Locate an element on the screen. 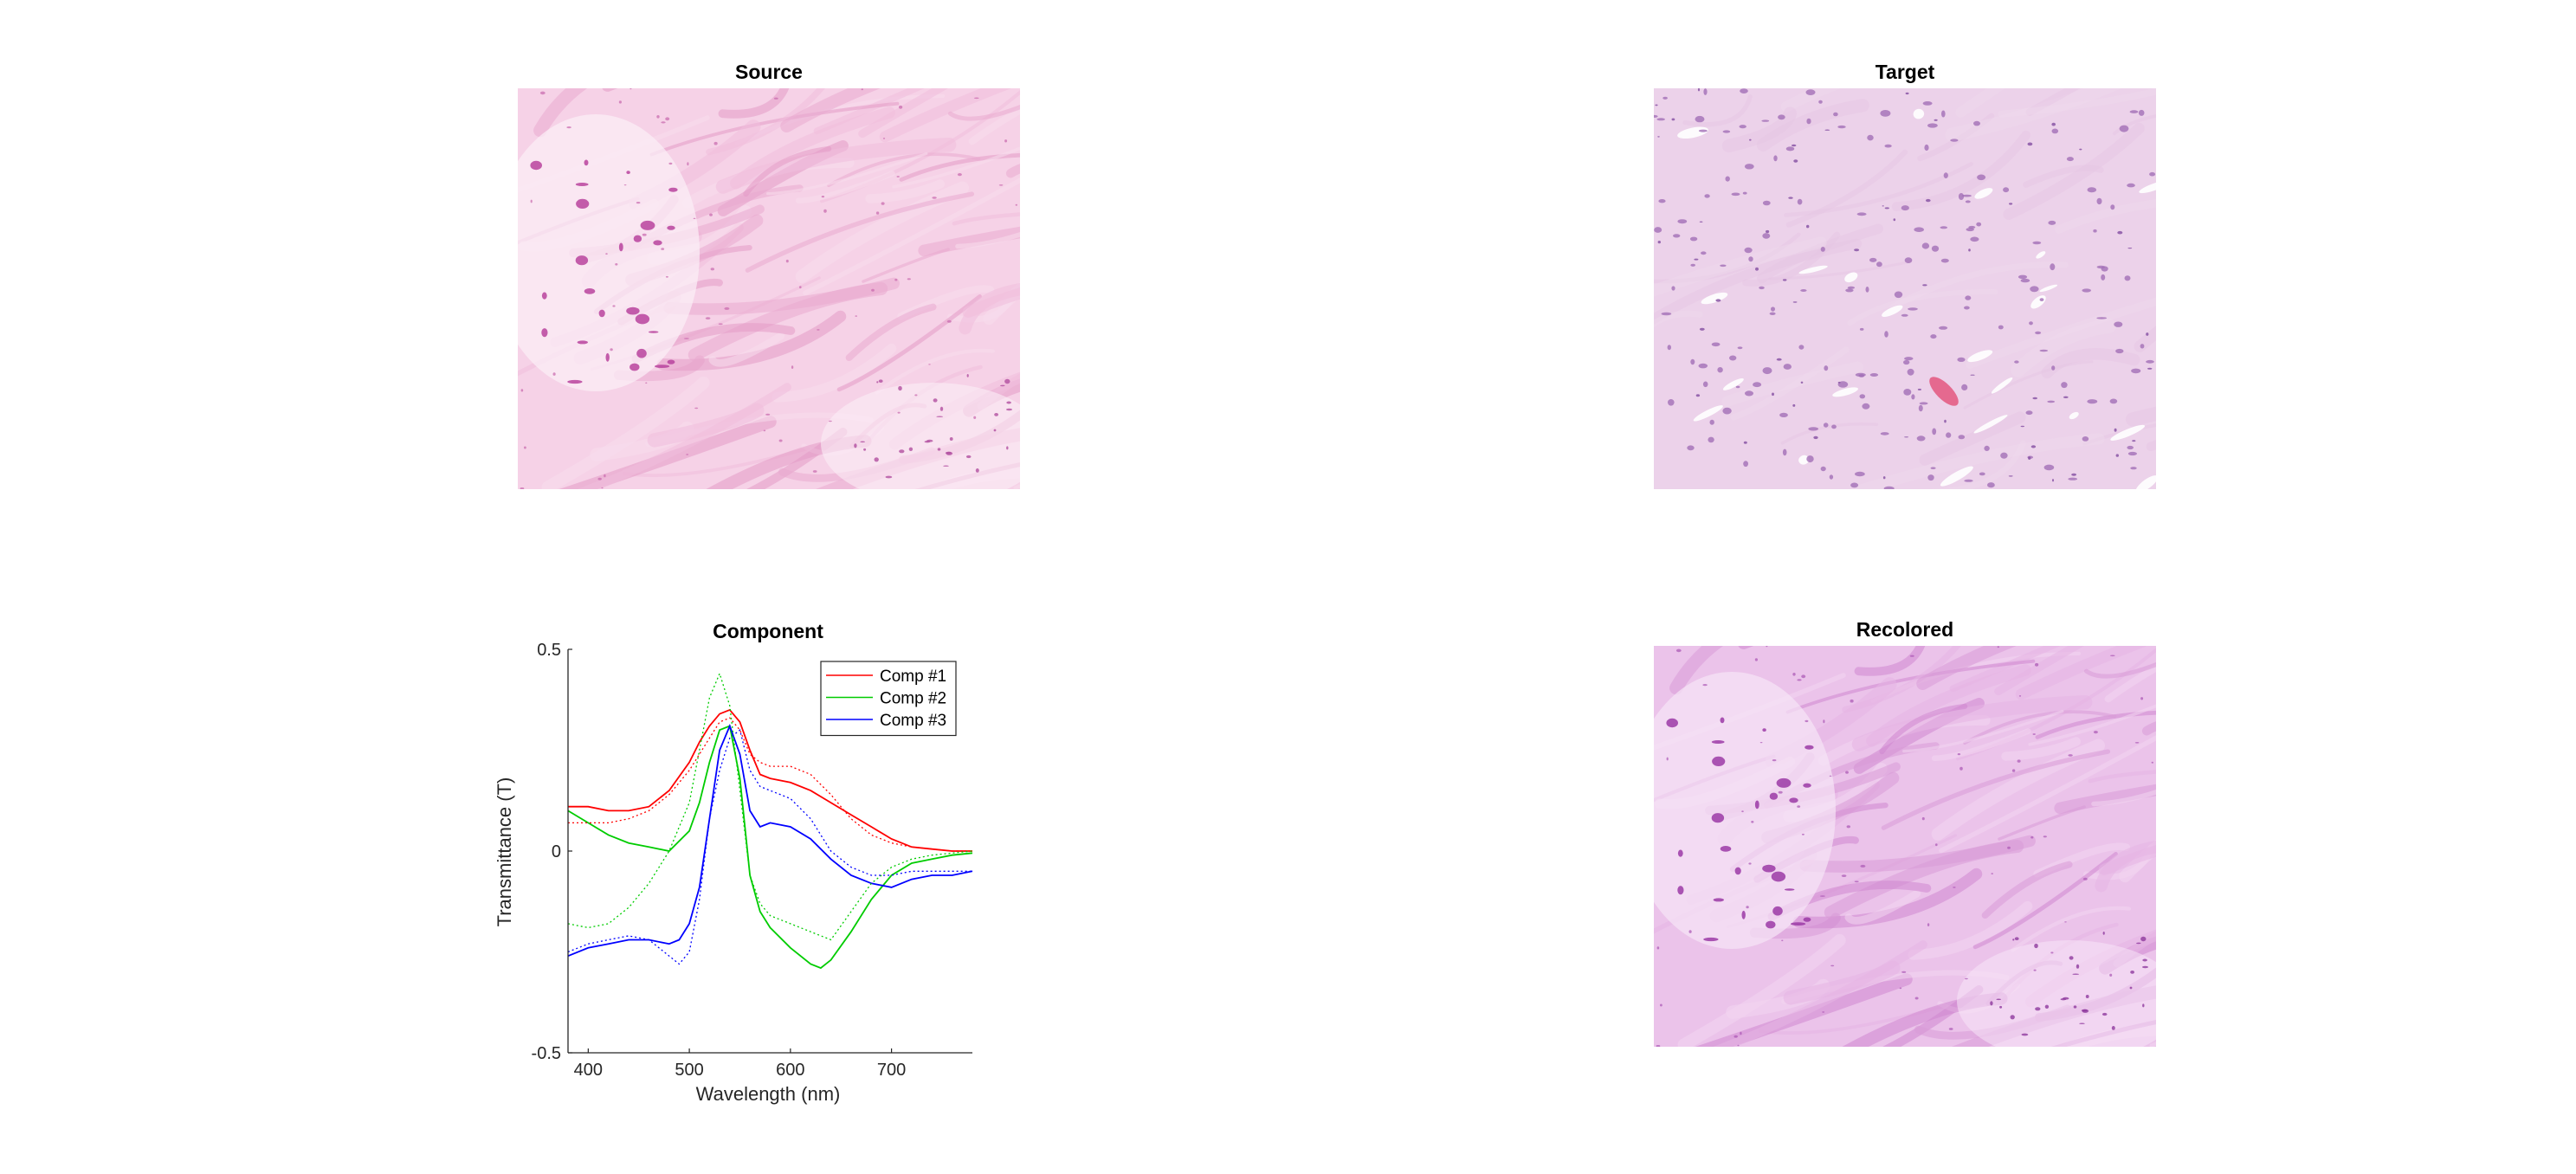 The width and height of the screenshot is (2576, 1174). target-image is located at coordinates (1905, 289).